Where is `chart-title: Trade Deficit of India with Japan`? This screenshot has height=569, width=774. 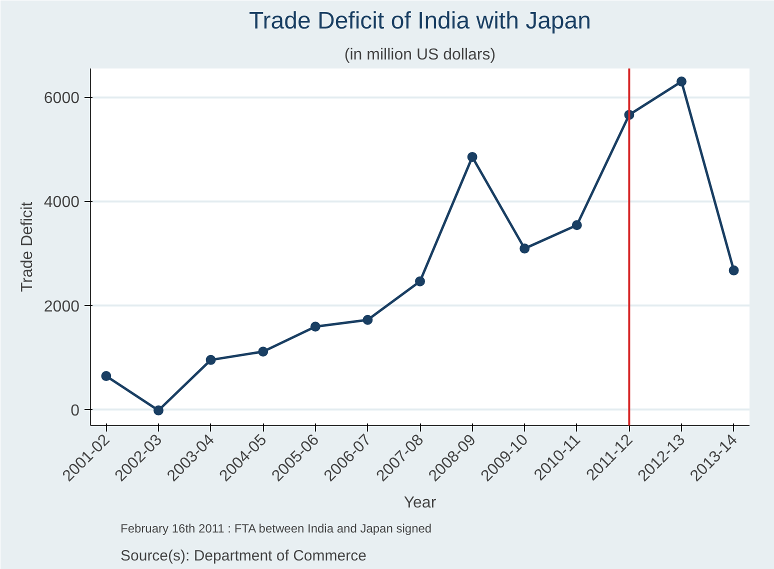
chart-title: Trade Deficit of India with Japan is located at coordinates (420, 21).